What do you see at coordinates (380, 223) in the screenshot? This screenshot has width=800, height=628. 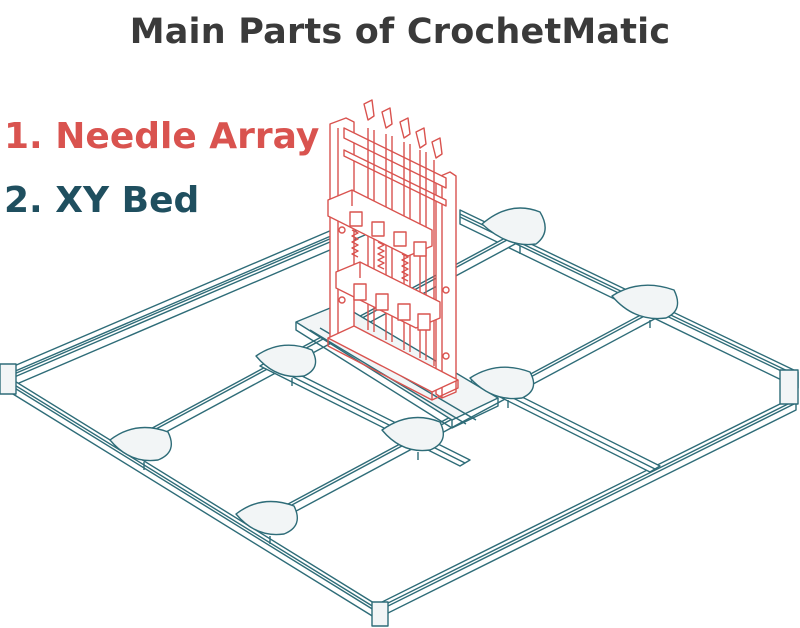 I see `actuator-row-upper` at bounding box center [380, 223].